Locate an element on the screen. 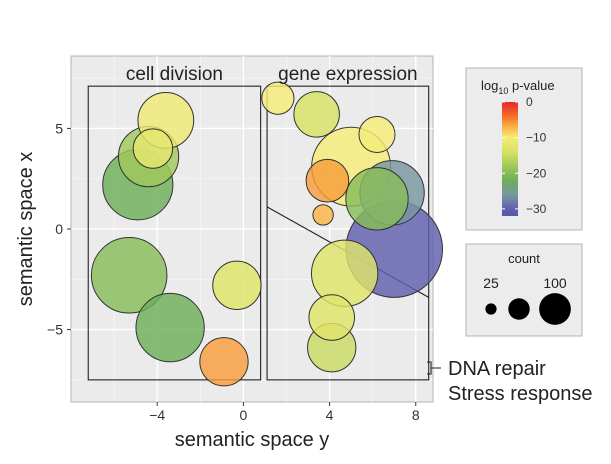  color-legend-tick-label: −30 is located at coordinates (536, 209).